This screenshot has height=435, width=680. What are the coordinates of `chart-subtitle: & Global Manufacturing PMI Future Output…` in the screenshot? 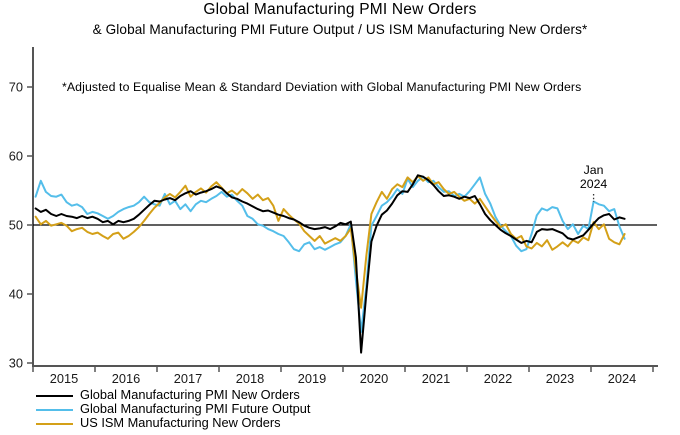 It's located at (340, 29).